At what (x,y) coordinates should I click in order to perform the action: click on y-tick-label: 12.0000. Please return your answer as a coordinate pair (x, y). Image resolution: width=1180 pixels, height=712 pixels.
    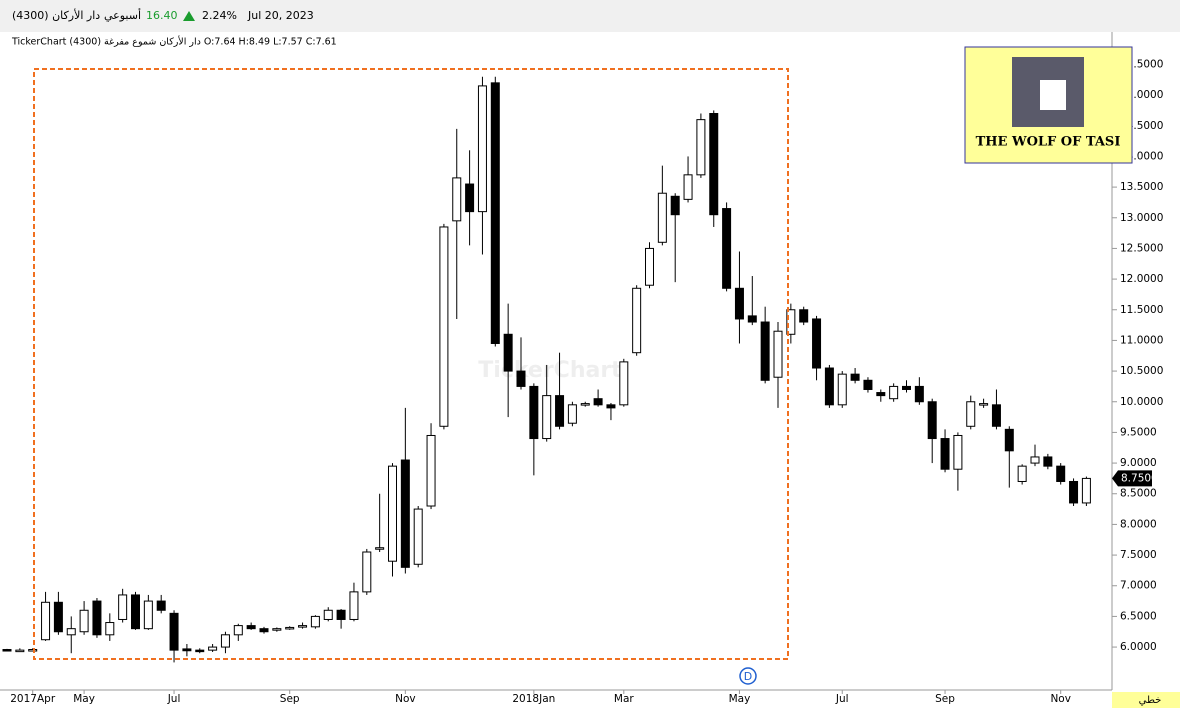
    Looking at the image, I should click on (1141, 279).